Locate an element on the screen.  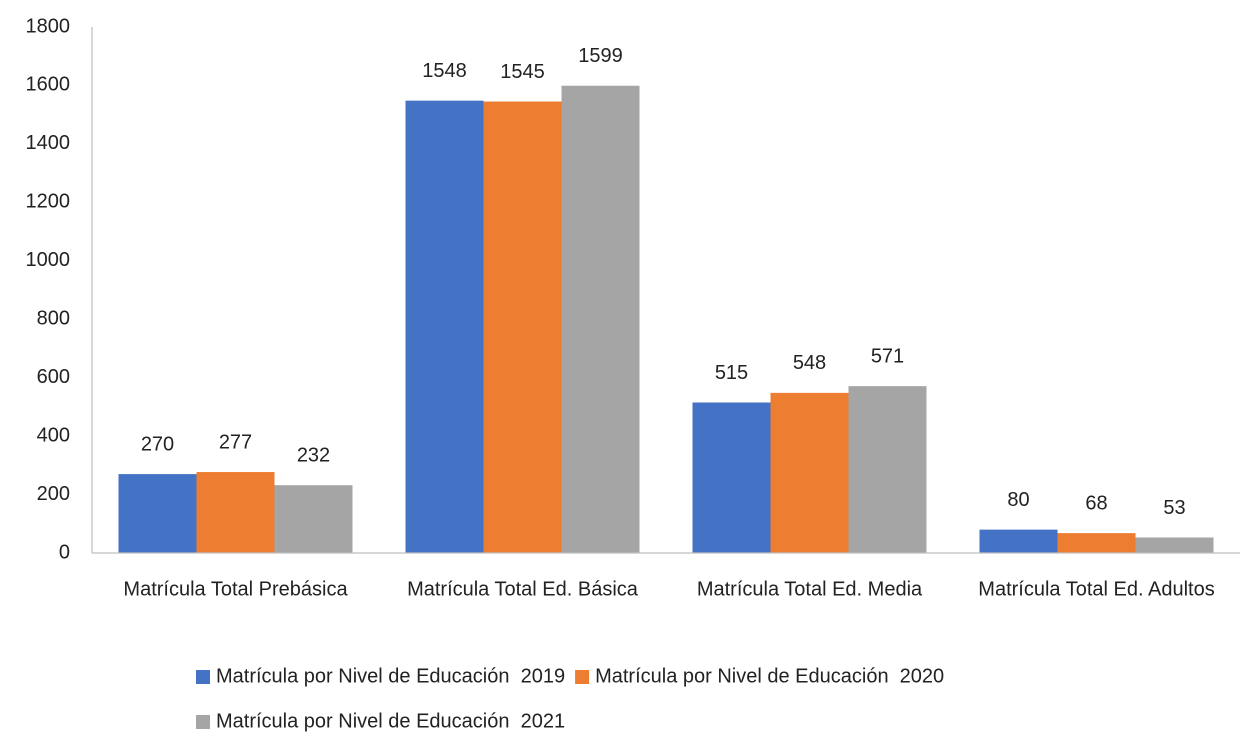
legend-label: Matrícula por Nivel de Educación 2020 is located at coordinates (769, 676).